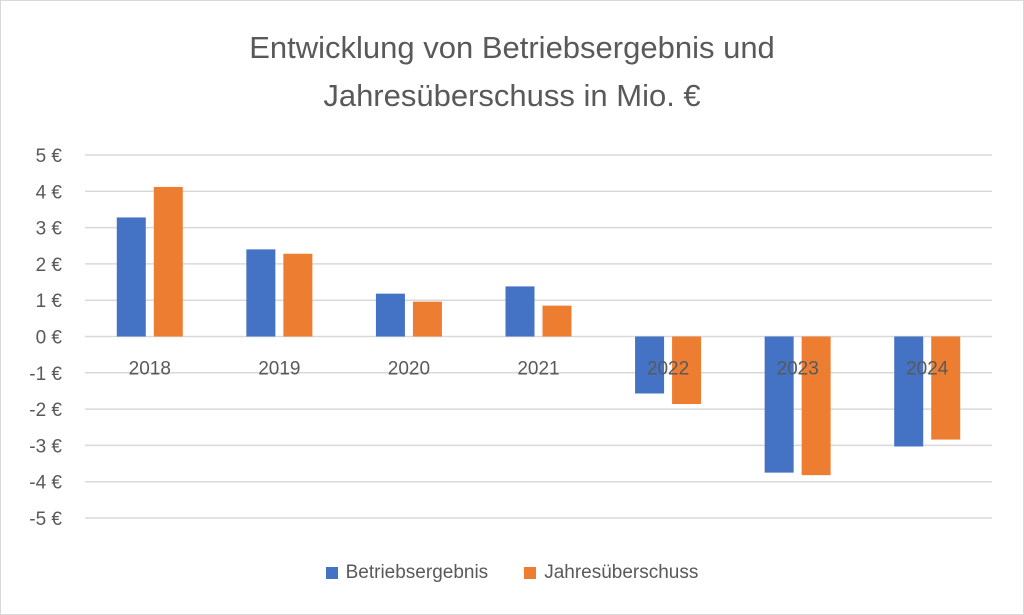 This screenshot has height=615, width=1024. I want to click on bar-jahresueberschuss-2023, so click(816, 406).